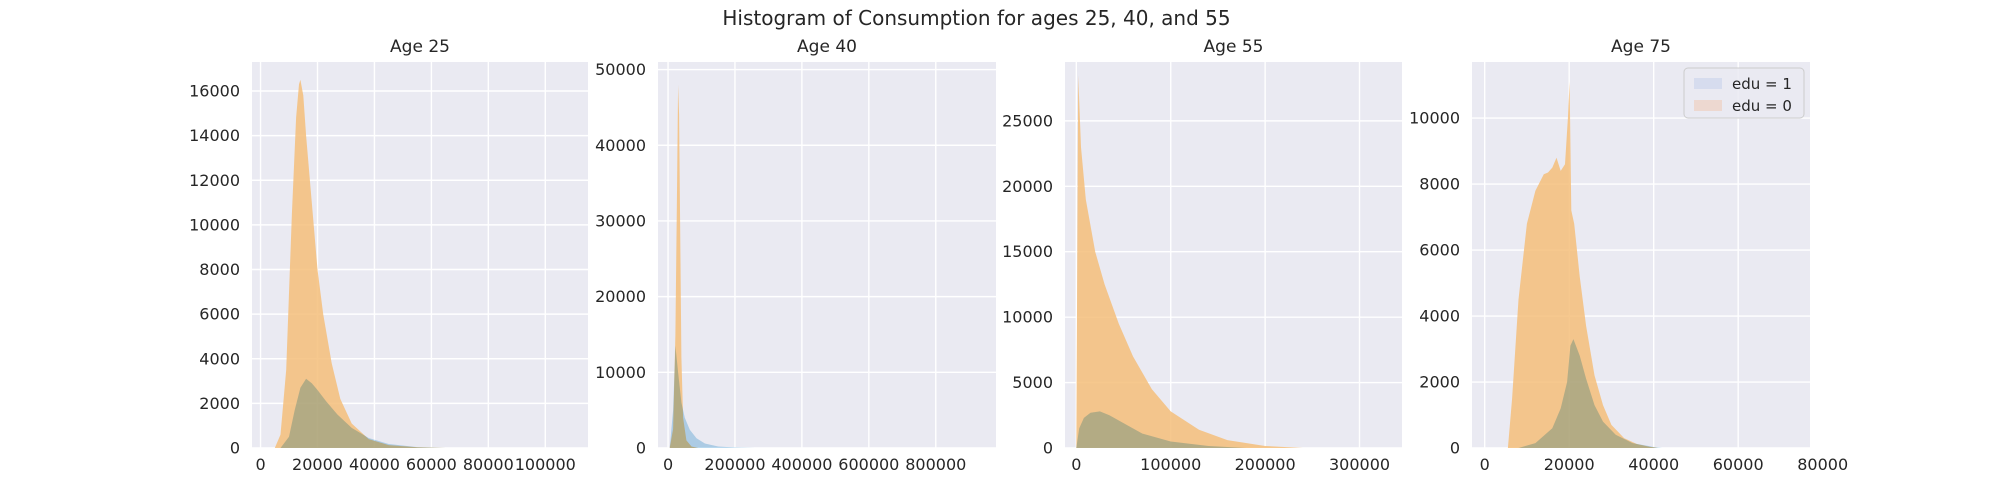 This screenshot has height=500, width=2000. What do you see at coordinates (827, 255) in the screenshot?
I see `plot-background` at bounding box center [827, 255].